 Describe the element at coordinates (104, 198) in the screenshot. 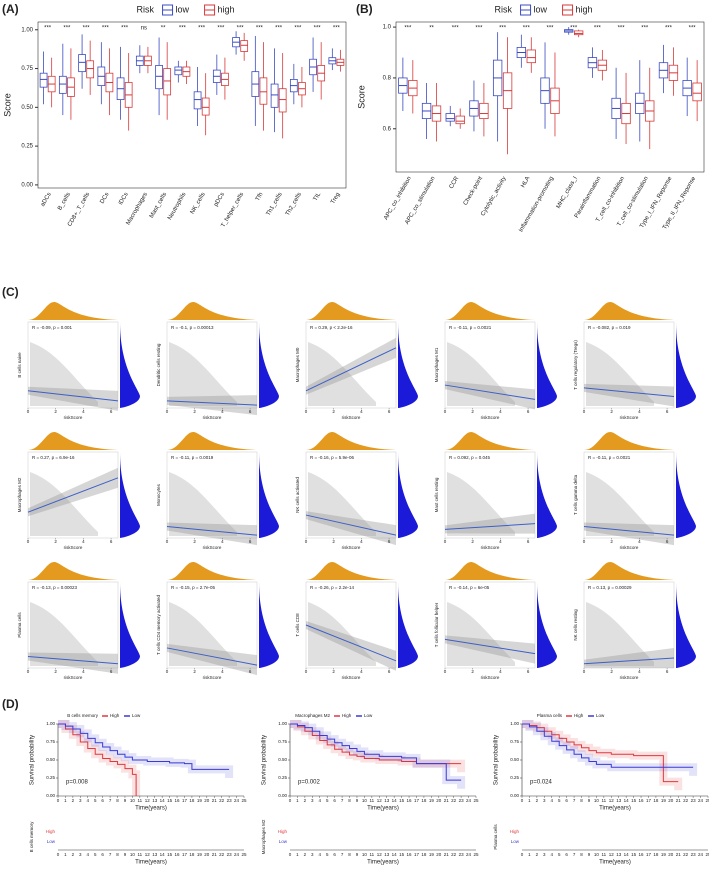

I see `x-tick-label: DCs` at that location.